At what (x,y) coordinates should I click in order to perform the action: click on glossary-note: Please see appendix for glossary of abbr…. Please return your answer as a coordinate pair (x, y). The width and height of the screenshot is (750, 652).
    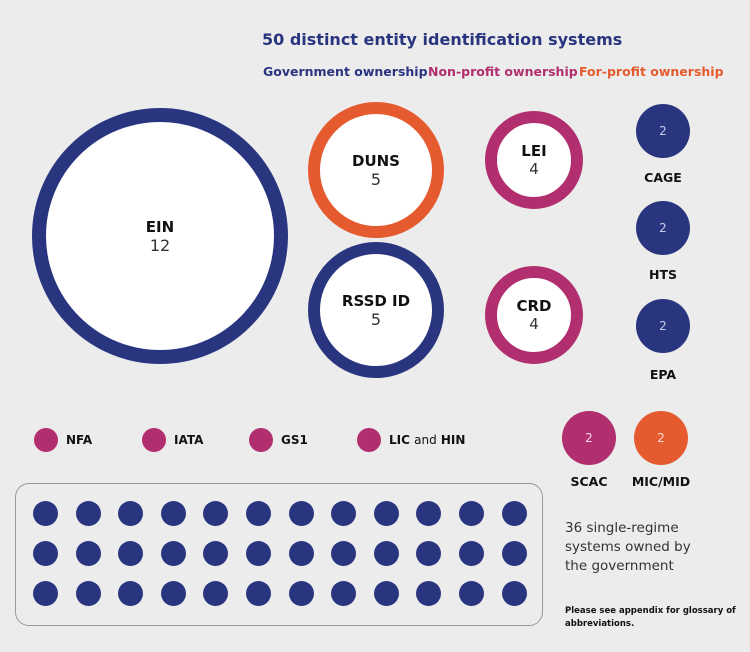
    Looking at the image, I should click on (650, 617).